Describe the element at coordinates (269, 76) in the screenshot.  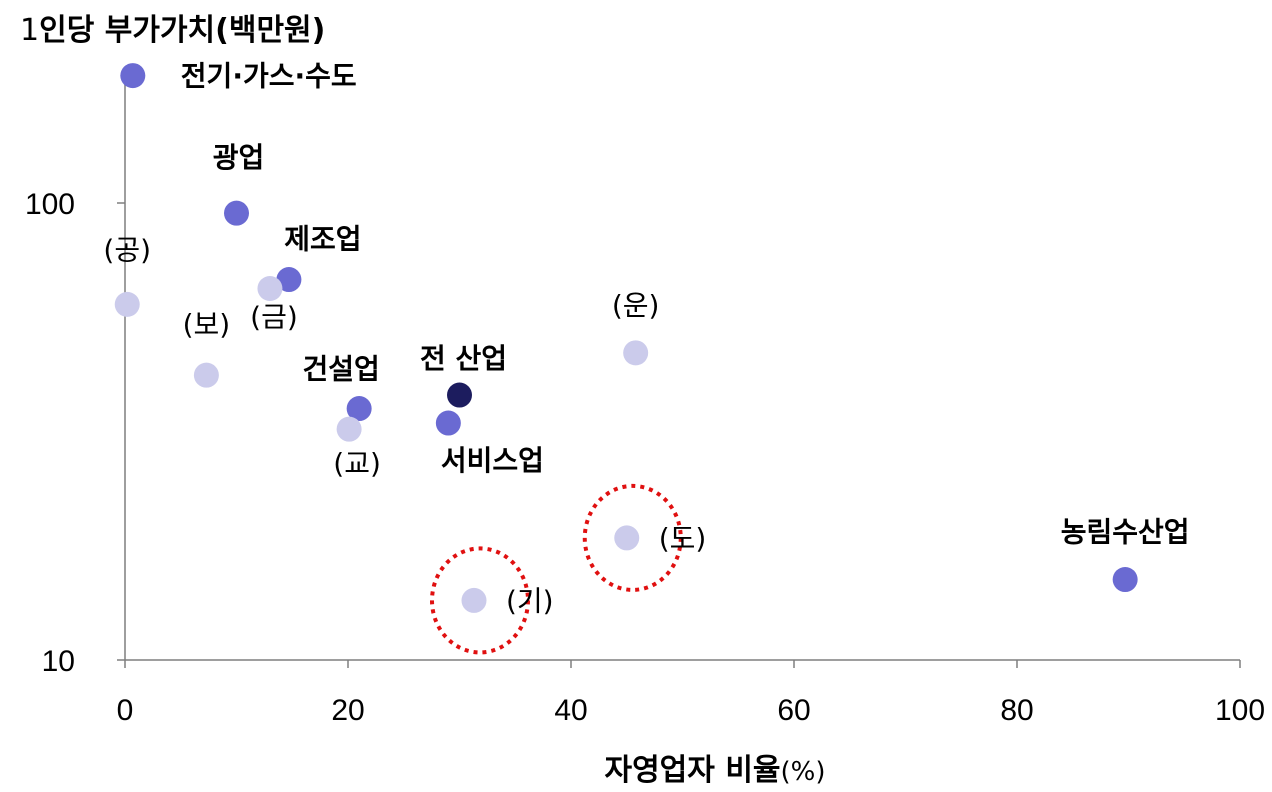
I see `point-label: 전기·가스·수도` at that location.